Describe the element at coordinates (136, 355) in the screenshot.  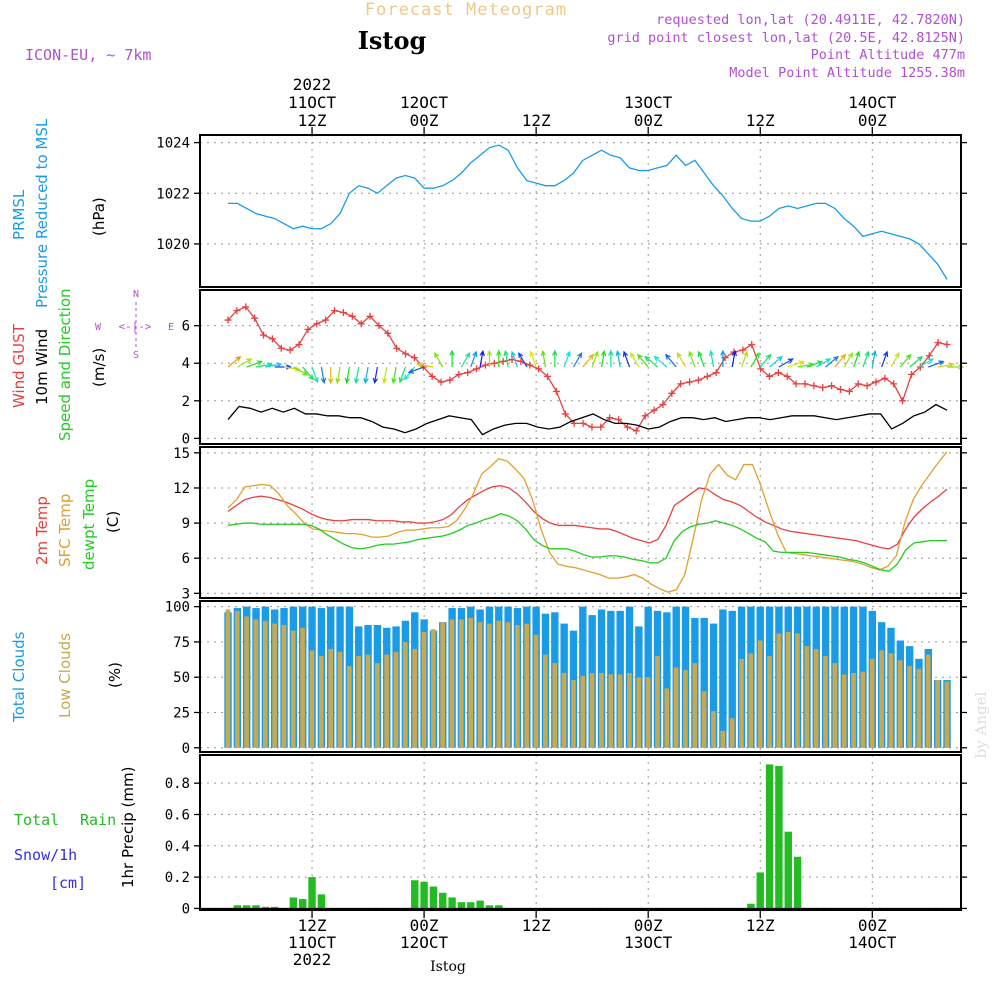
I see `compass-s: S` at that location.